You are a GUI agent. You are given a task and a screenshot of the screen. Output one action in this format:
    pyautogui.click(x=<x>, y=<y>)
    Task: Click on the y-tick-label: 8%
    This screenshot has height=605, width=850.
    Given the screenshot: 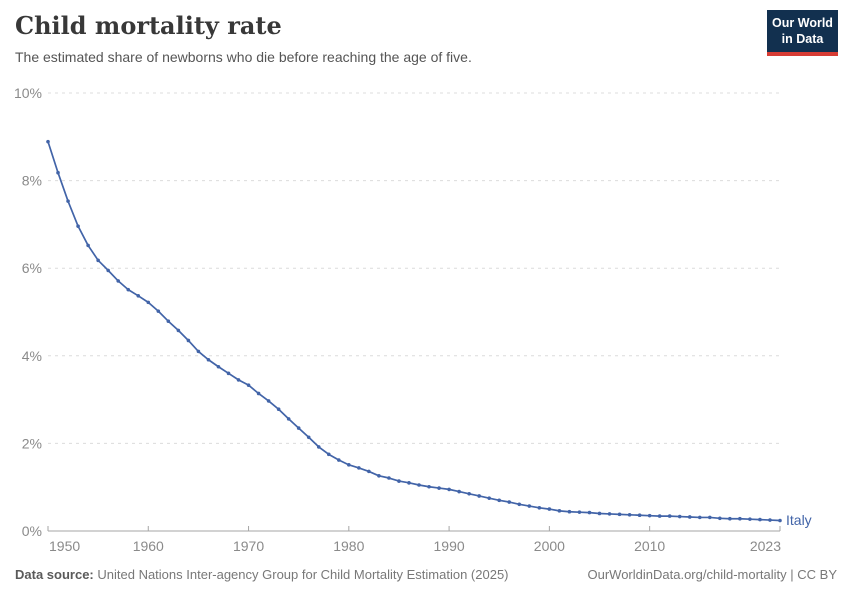 What is the action you would take?
    pyautogui.click(x=32, y=181)
    